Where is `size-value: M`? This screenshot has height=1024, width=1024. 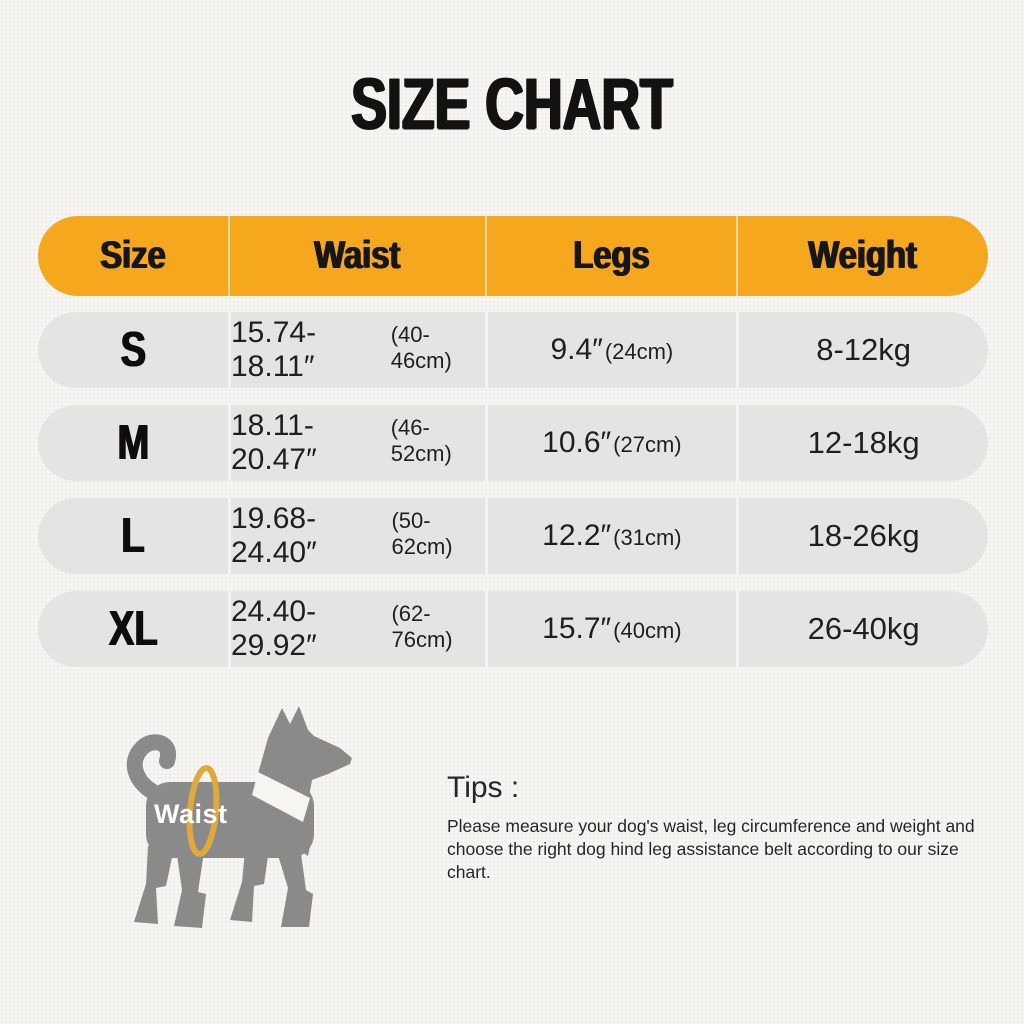
size-value: M is located at coordinates (133, 443).